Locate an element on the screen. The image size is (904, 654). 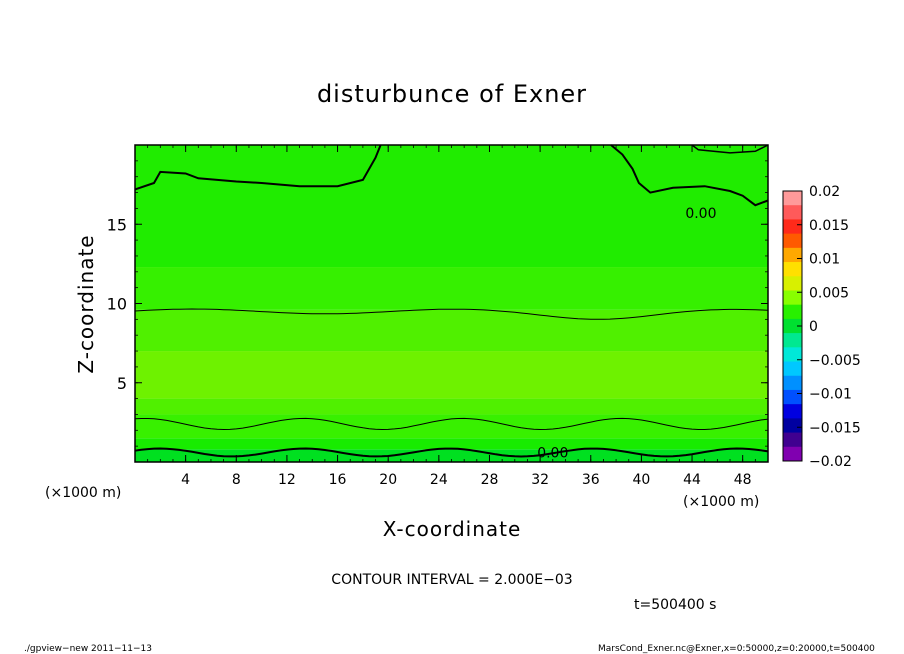
y-axis-label: Z-coordinate is located at coordinates (86, 303).